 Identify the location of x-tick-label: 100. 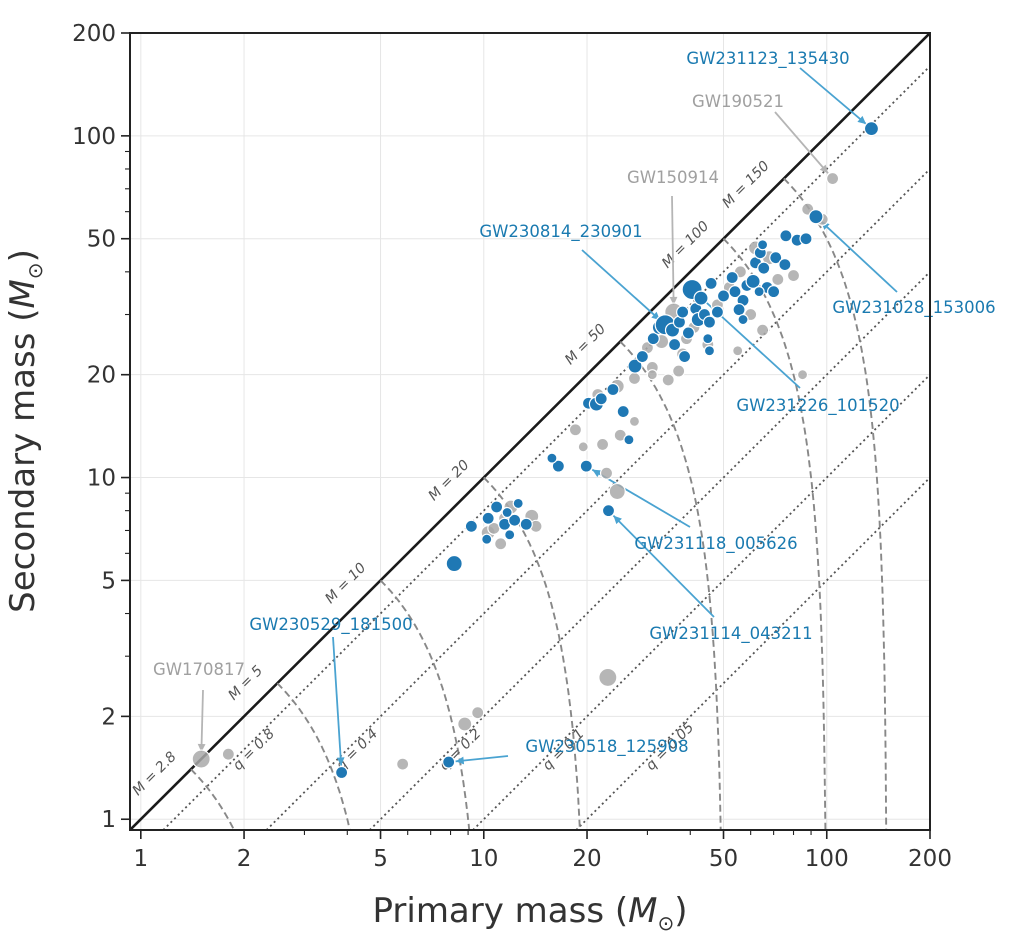
(827, 859).